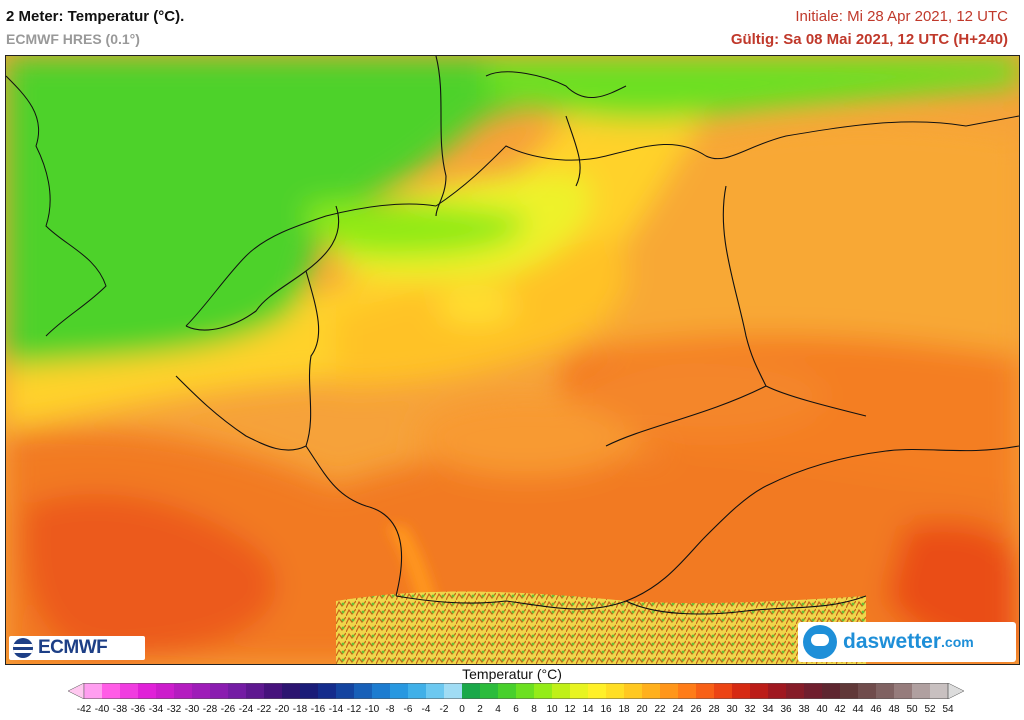  Describe the element at coordinates (408, 709) in the screenshot. I see `legend-tick-label: -6` at that location.